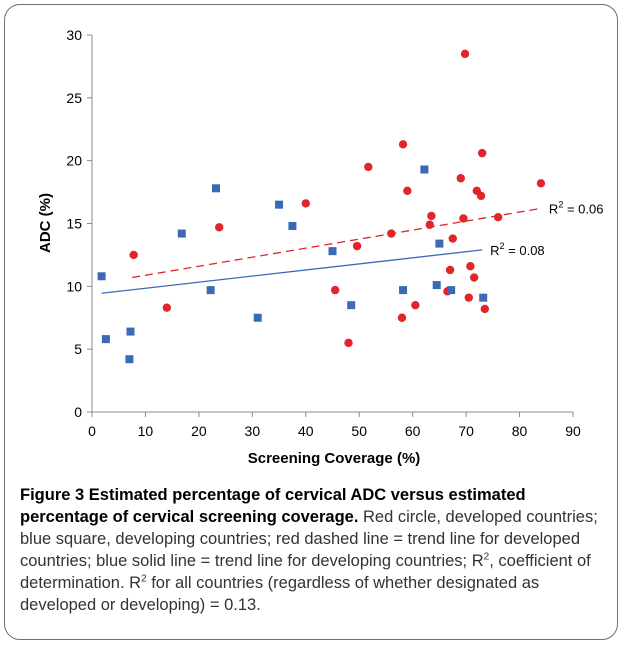 This screenshot has width=625, height=647. What do you see at coordinates (413, 431) in the screenshot?
I see `x-tick-label: 60` at bounding box center [413, 431].